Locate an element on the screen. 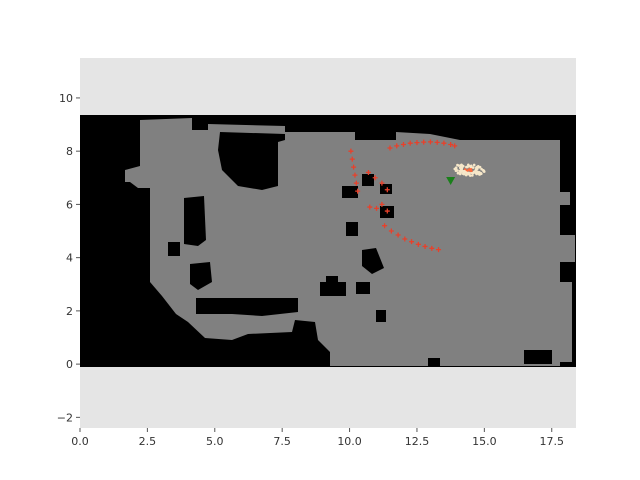 This screenshot has width=640, height=480. x-tick-label: 2.5 is located at coordinates (148, 441).